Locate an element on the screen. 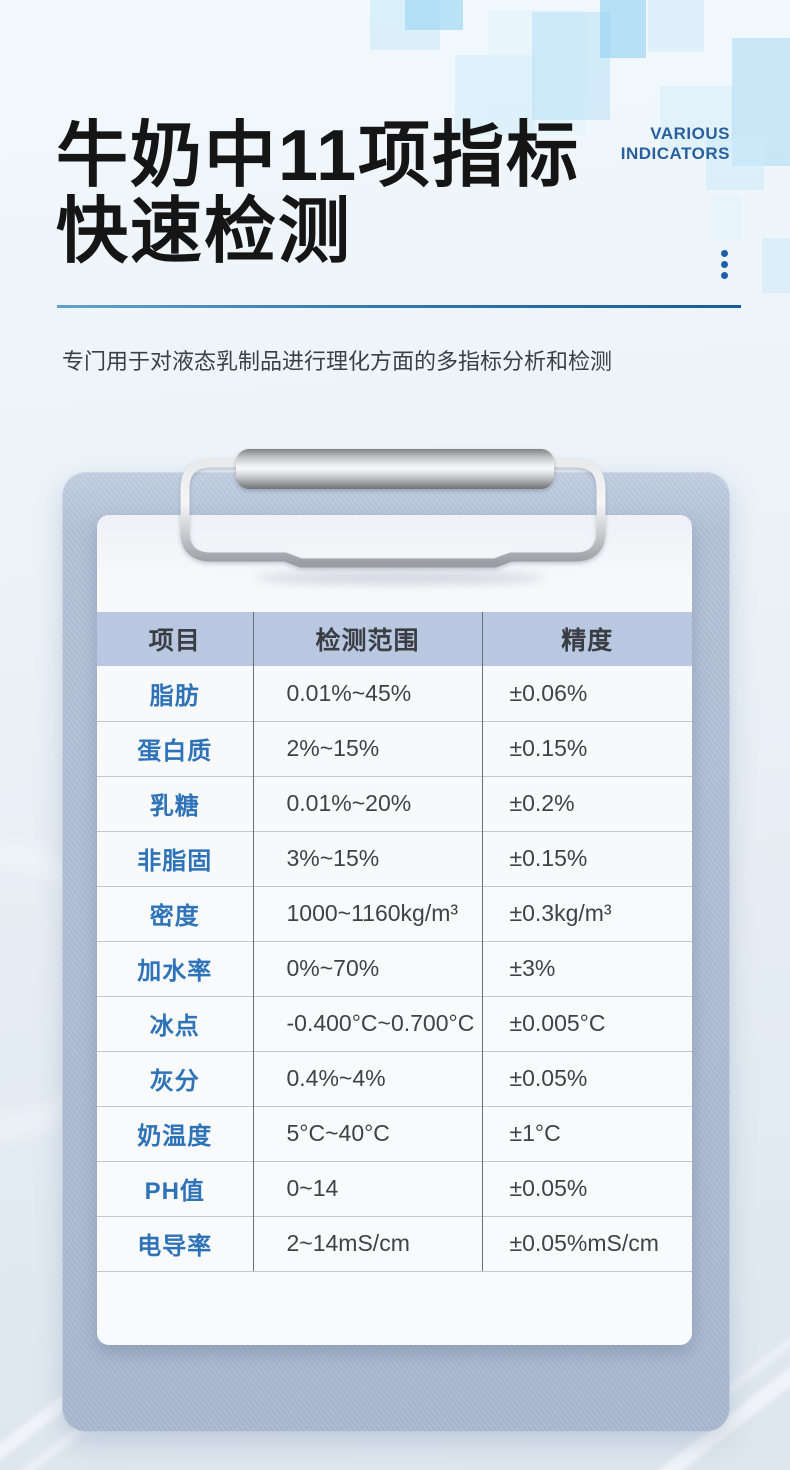 The height and width of the screenshot is (1470, 790). clipboard-clip-handle is located at coordinates (393, 513).